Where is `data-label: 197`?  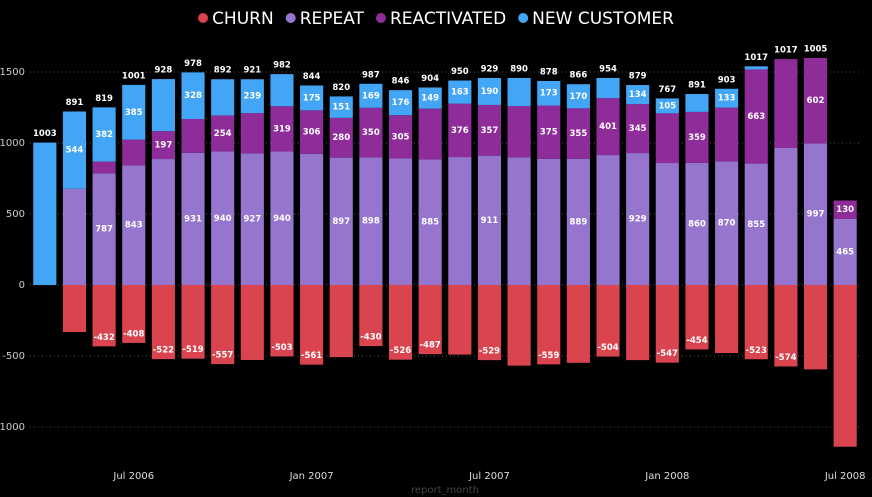
data-label: 197 is located at coordinates (164, 146).